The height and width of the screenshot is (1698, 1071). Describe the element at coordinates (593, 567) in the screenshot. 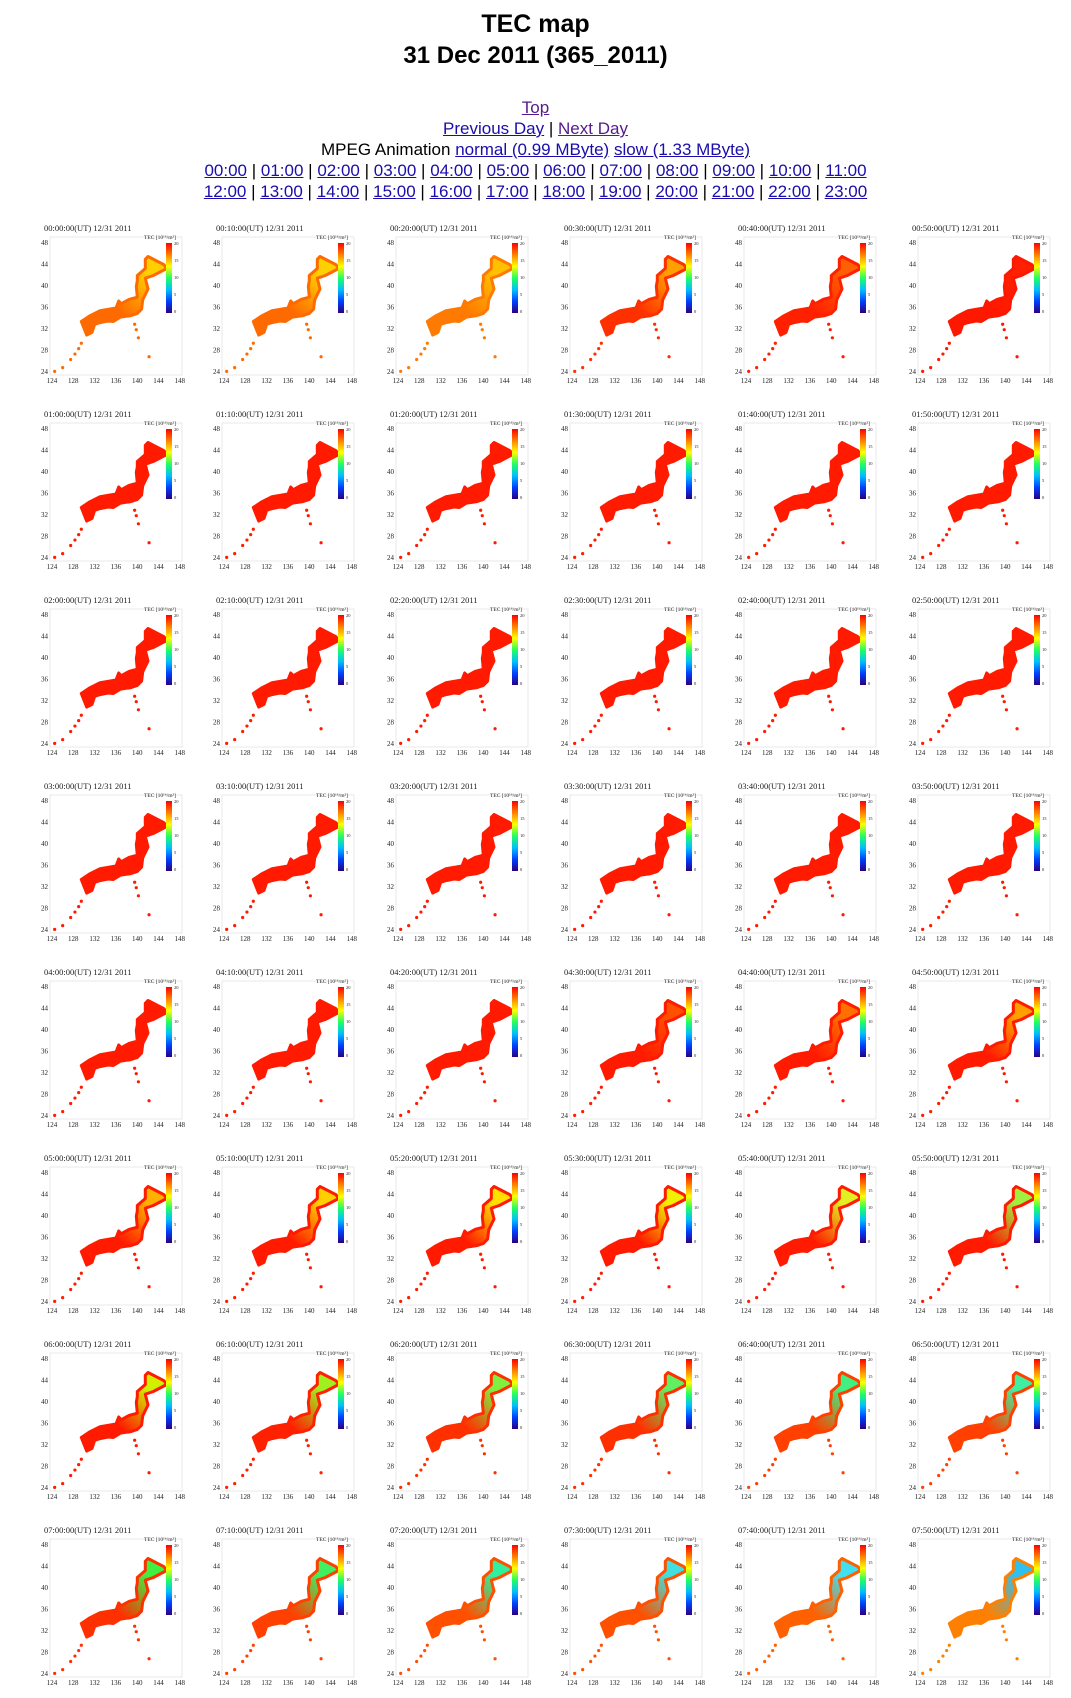

I see `lon-tick: 128` at that location.